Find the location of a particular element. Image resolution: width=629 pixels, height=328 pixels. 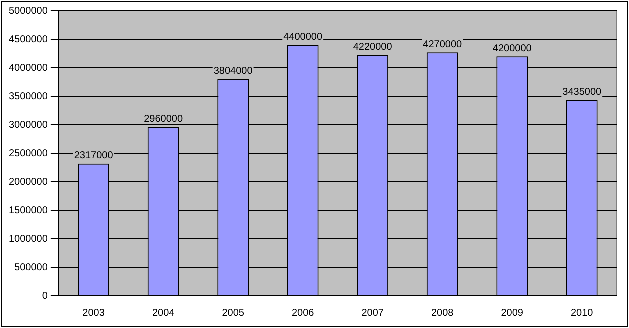

y-tick-label: 1000000 is located at coordinates (28, 239).